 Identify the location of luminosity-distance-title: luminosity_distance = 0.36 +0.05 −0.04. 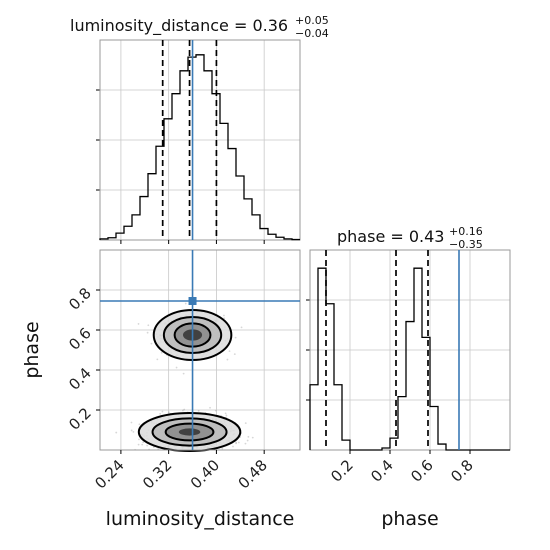
(199, 27).